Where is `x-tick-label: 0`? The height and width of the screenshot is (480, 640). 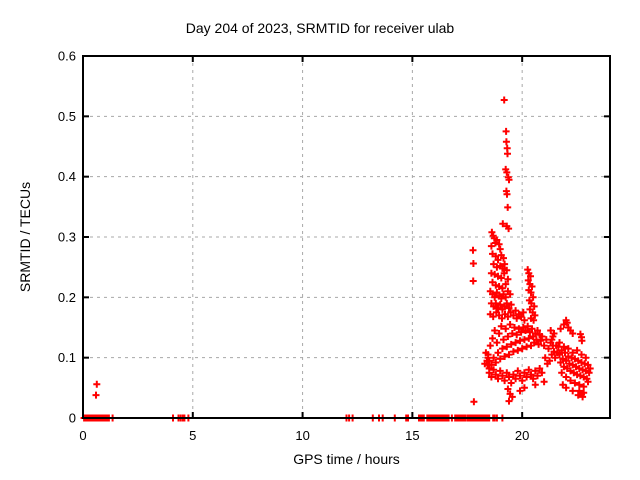
x-tick-label: 0 is located at coordinates (82, 435).